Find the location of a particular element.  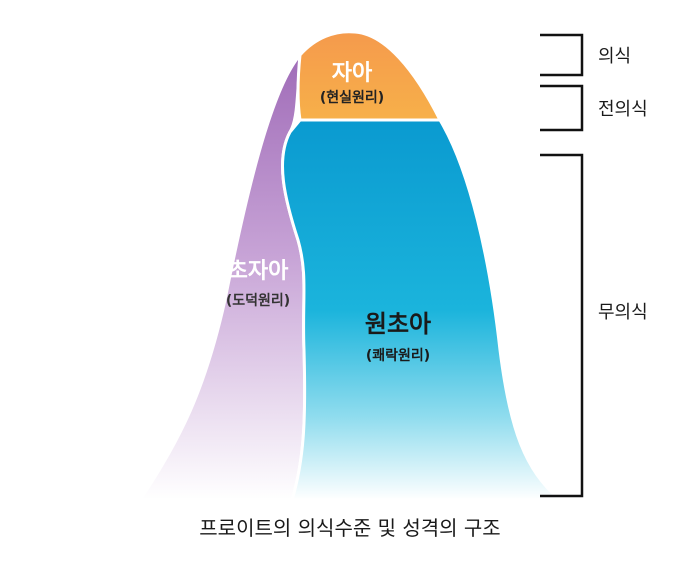

conscious-bracket is located at coordinates (562, 55).